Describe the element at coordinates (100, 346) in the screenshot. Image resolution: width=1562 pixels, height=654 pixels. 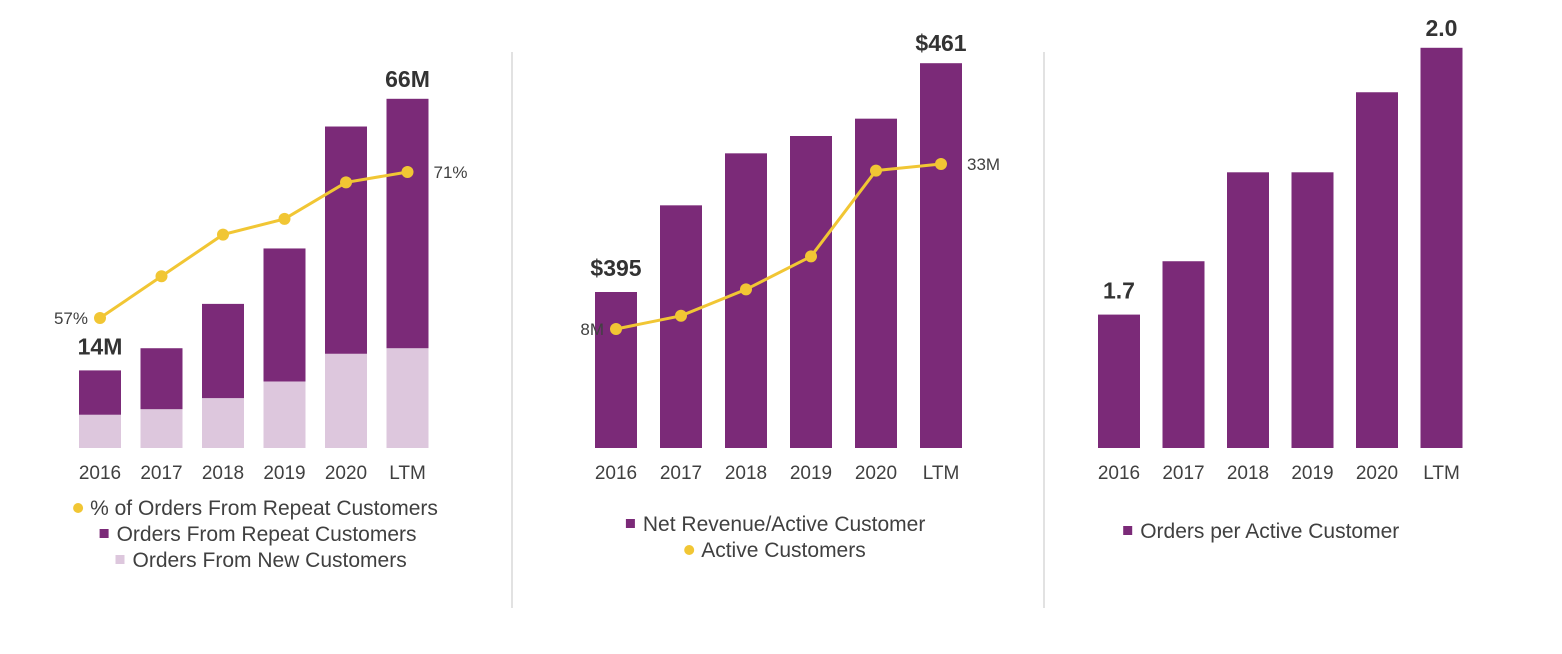
I see `bar-value-label: 14M` at that location.